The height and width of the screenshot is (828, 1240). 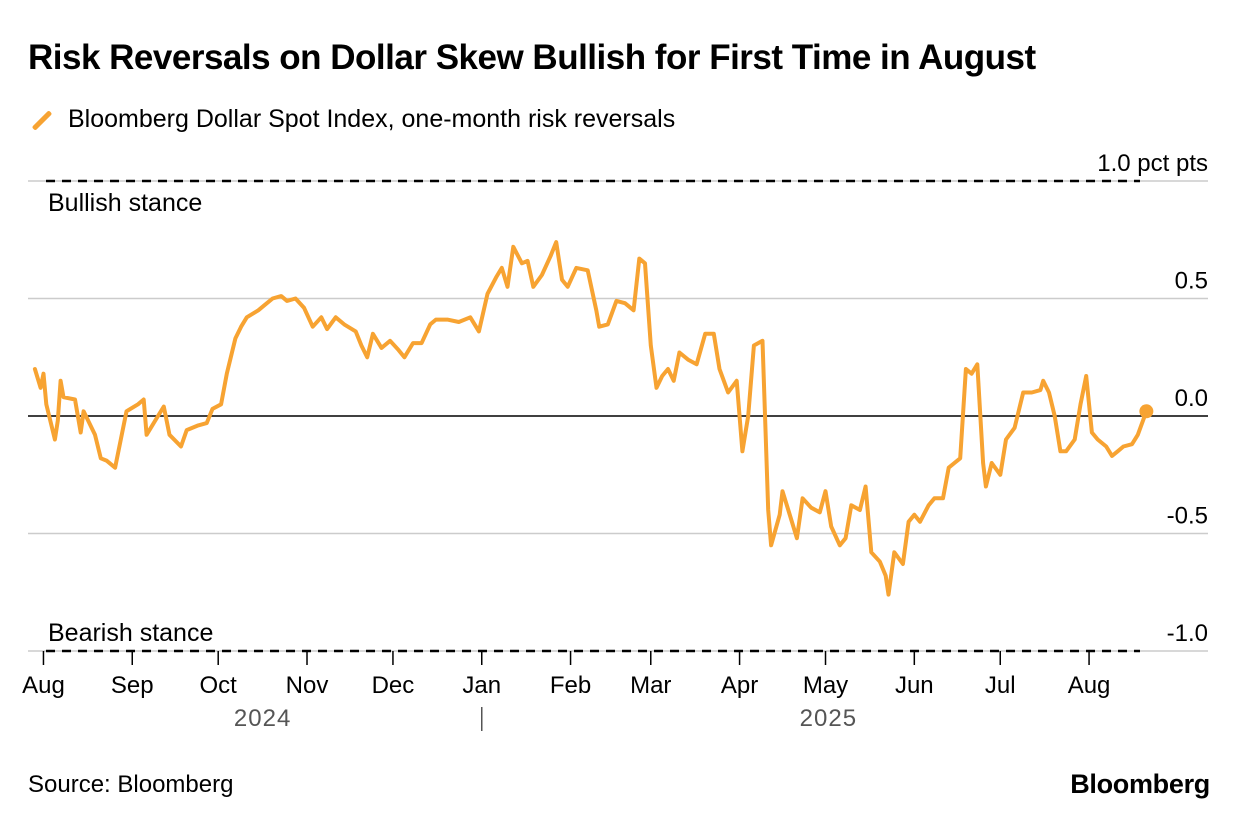 I want to click on x-tick-label: Dec, so click(x=393, y=685).